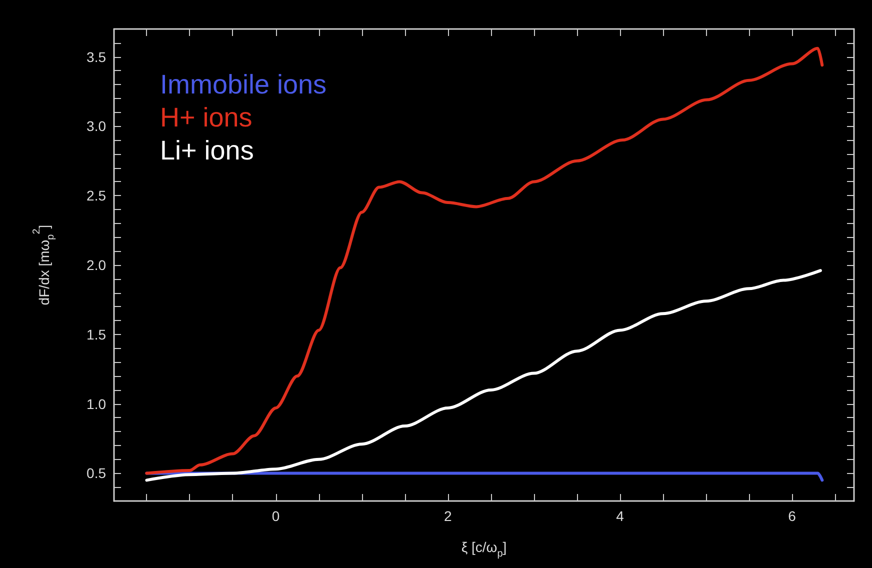 Image resolution: width=872 pixels, height=568 pixels. What do you see at coordinates (243, 85) in the screenshot?
I see `text: Immobile ions` at bounding box center [243, 85].